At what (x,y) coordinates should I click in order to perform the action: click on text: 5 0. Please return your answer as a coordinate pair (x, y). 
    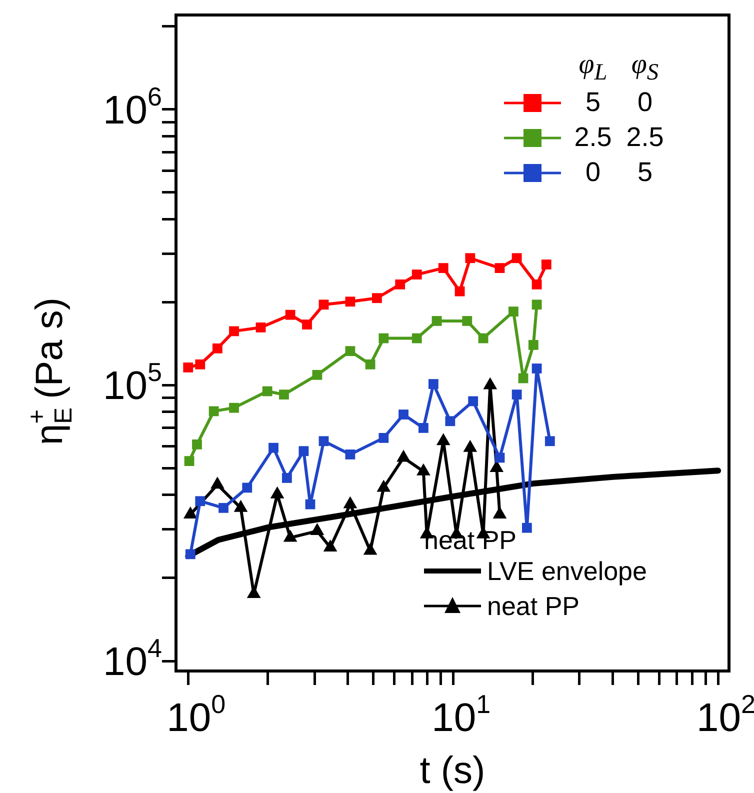
    Looking at the image, I should click on (619, 102).